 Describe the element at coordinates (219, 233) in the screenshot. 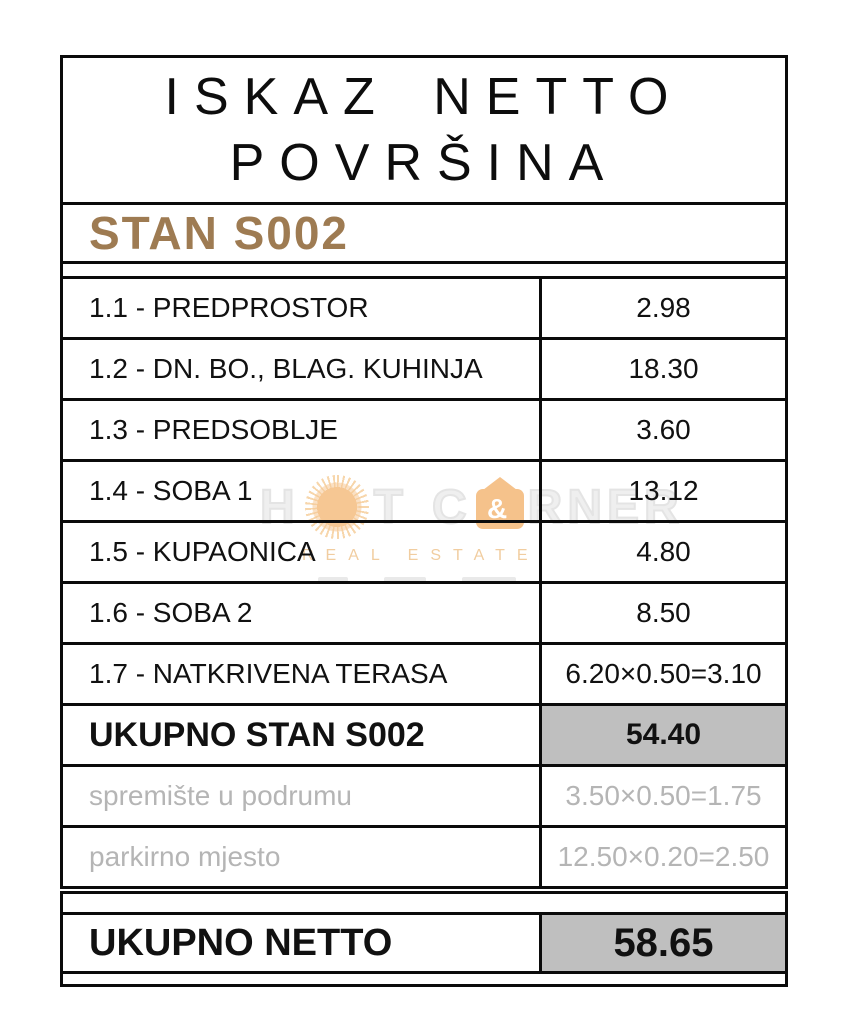

I see `unit-heading: STAN S002` at that location.